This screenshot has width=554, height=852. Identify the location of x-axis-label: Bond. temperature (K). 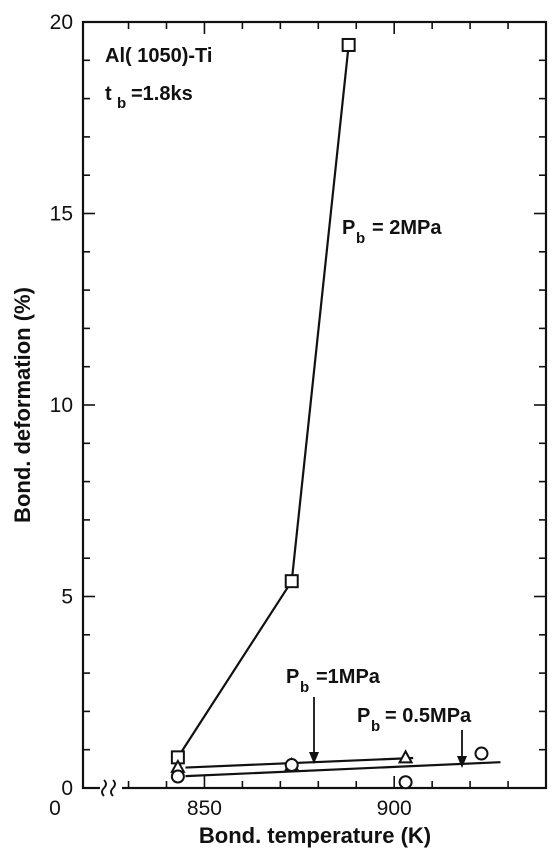
(315, 835).